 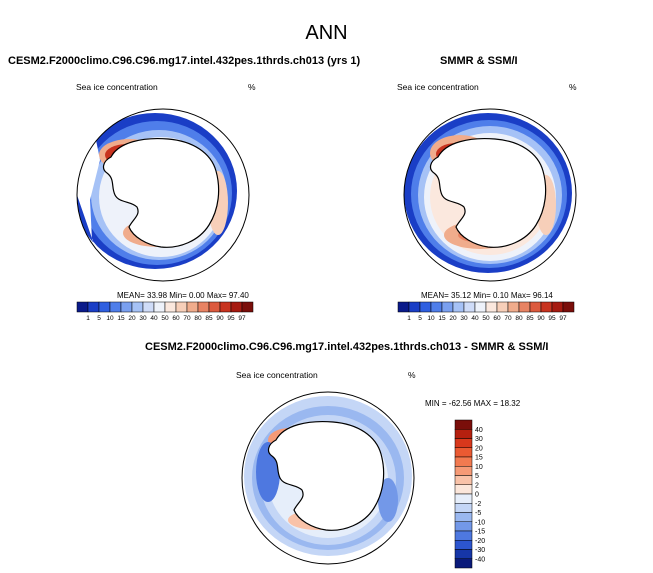 What do you see at coordinates (477, 485) in the screenshot?
I see `colorbar-3-label: 2` at bounding box center [477, 485].